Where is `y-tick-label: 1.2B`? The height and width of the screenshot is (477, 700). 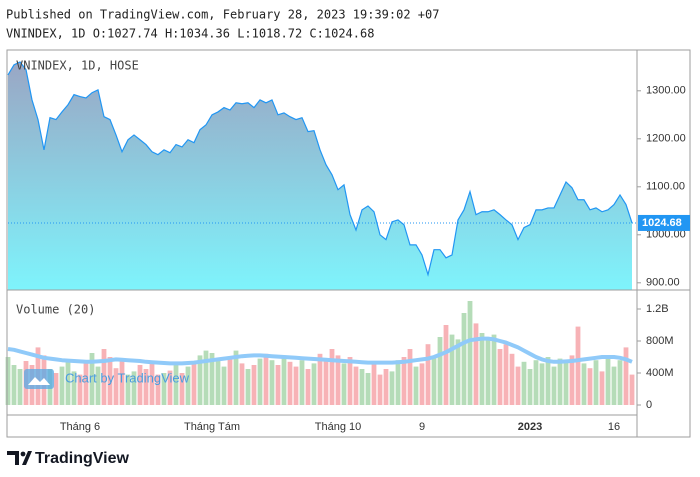
y-tick-label: 1.2B is located at coordinates (657, 309).